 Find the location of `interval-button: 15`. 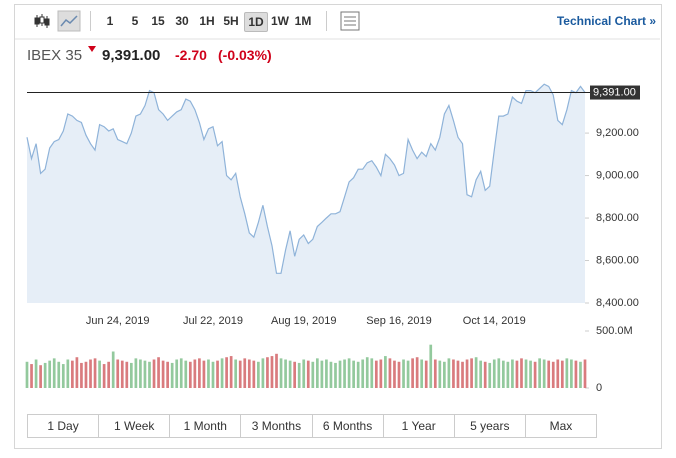

interval-button: 15 is located at coordinates (158, 21).